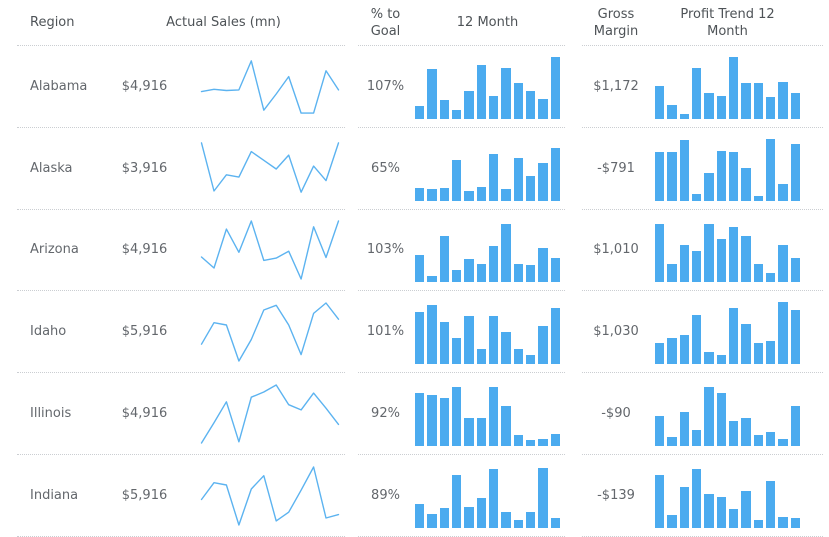 This screenshot has height=537, width=829. I want to click on header-profit-trend: Profit Trend 12 Month, so click(727, 24).